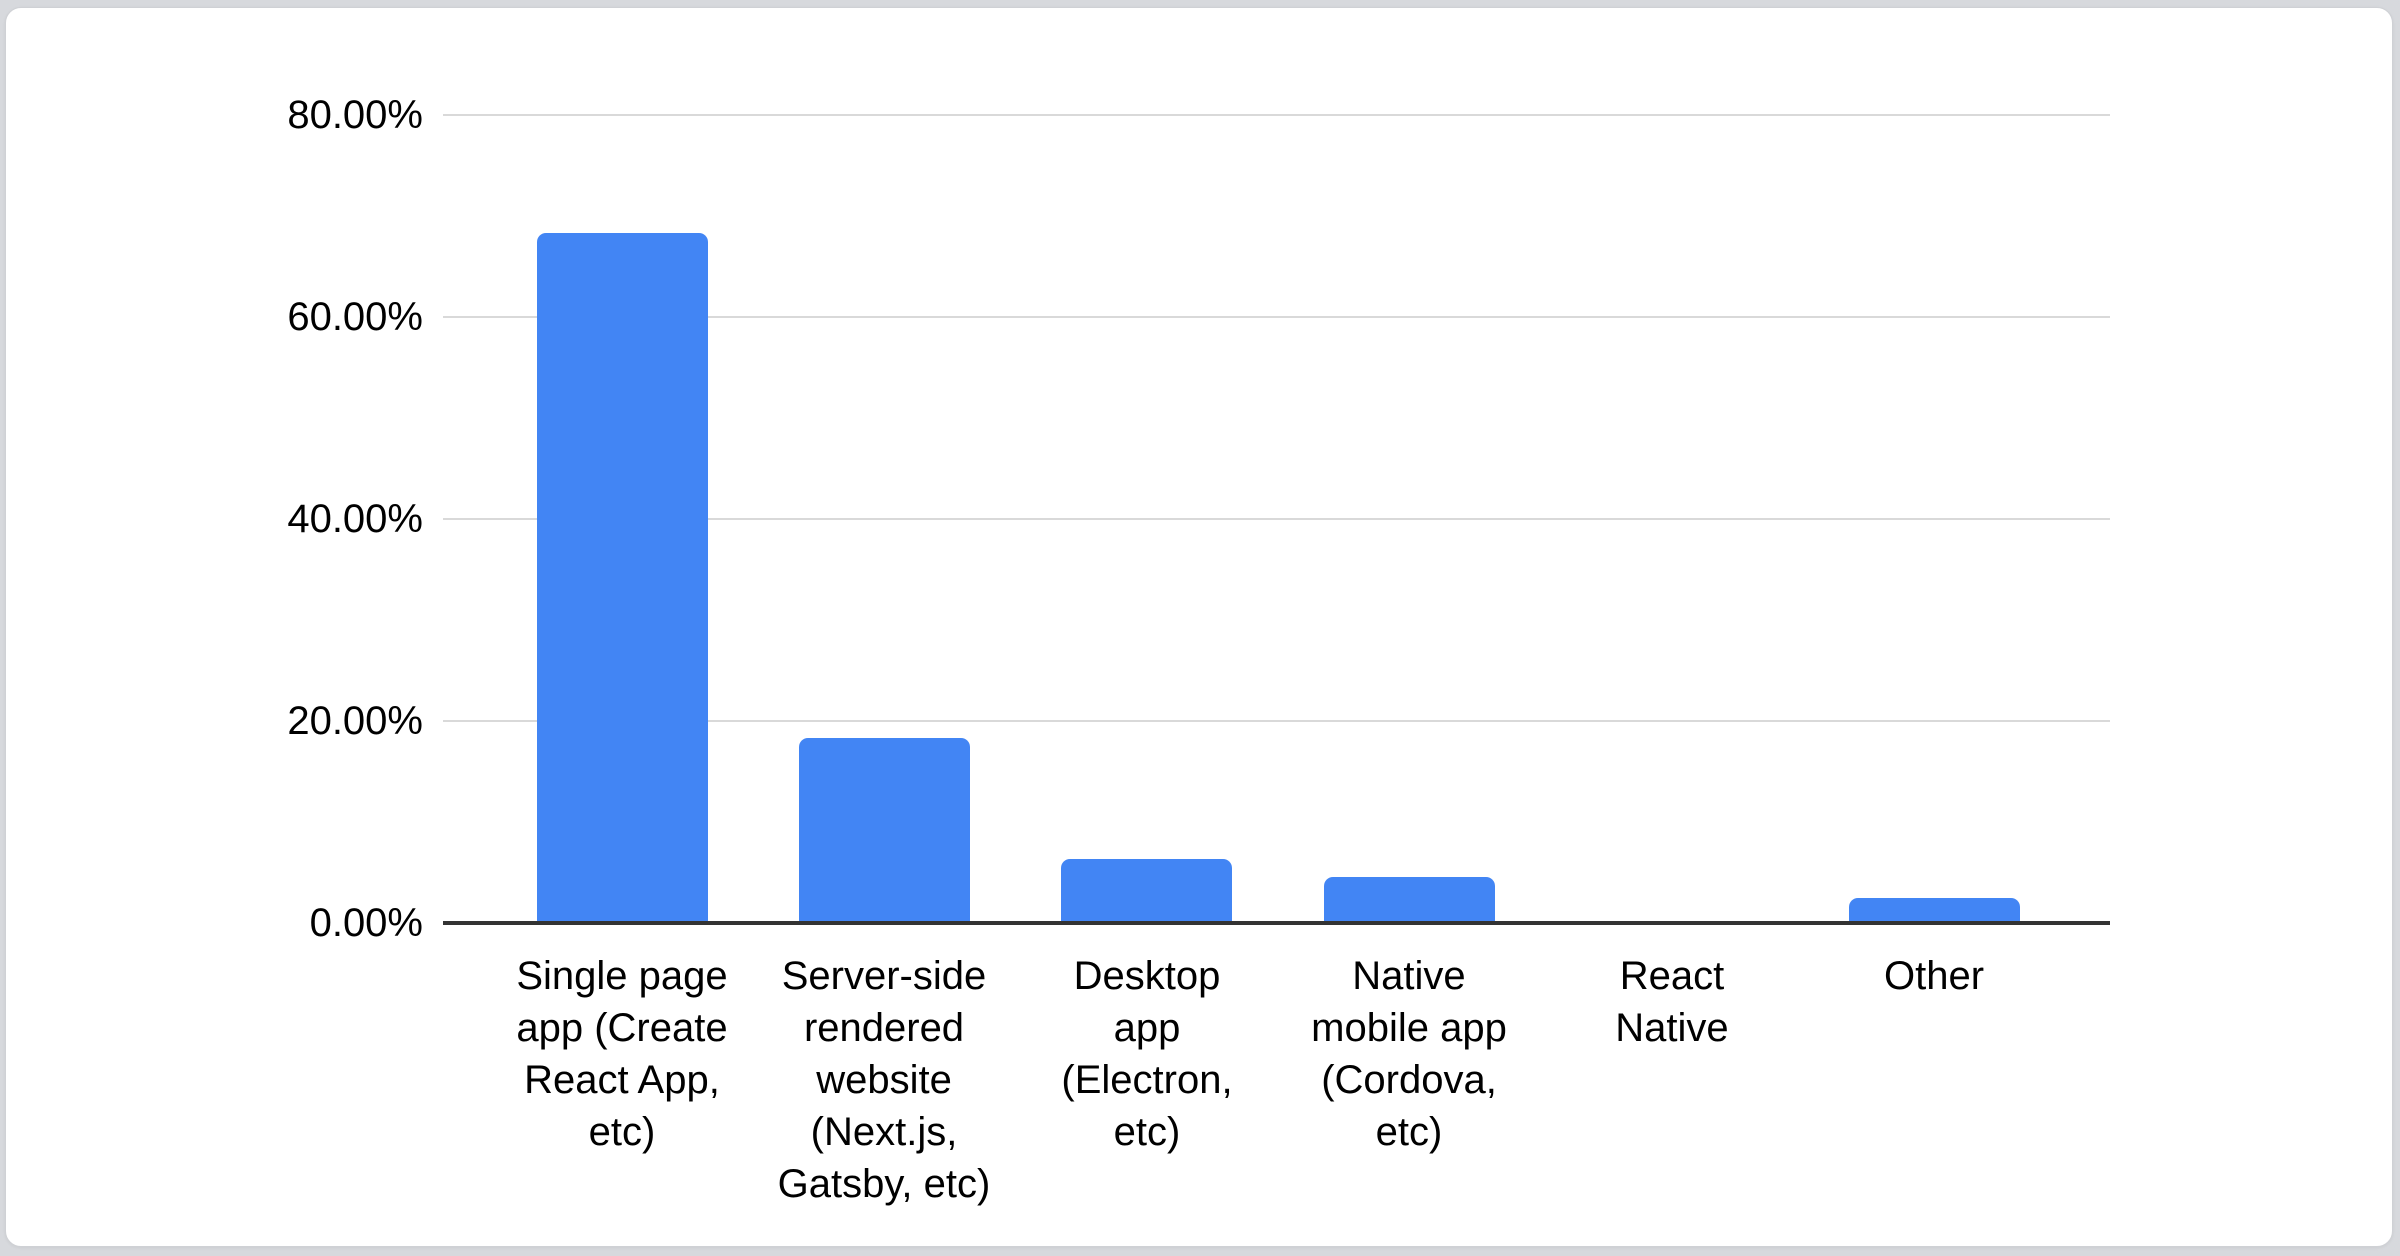 This screenshot has width=2400, height=1256. What do you see at coordinates (1672, 976) in the screenshot?
I see `x-axis-label-line: React` at bounding box center [1672, 976].